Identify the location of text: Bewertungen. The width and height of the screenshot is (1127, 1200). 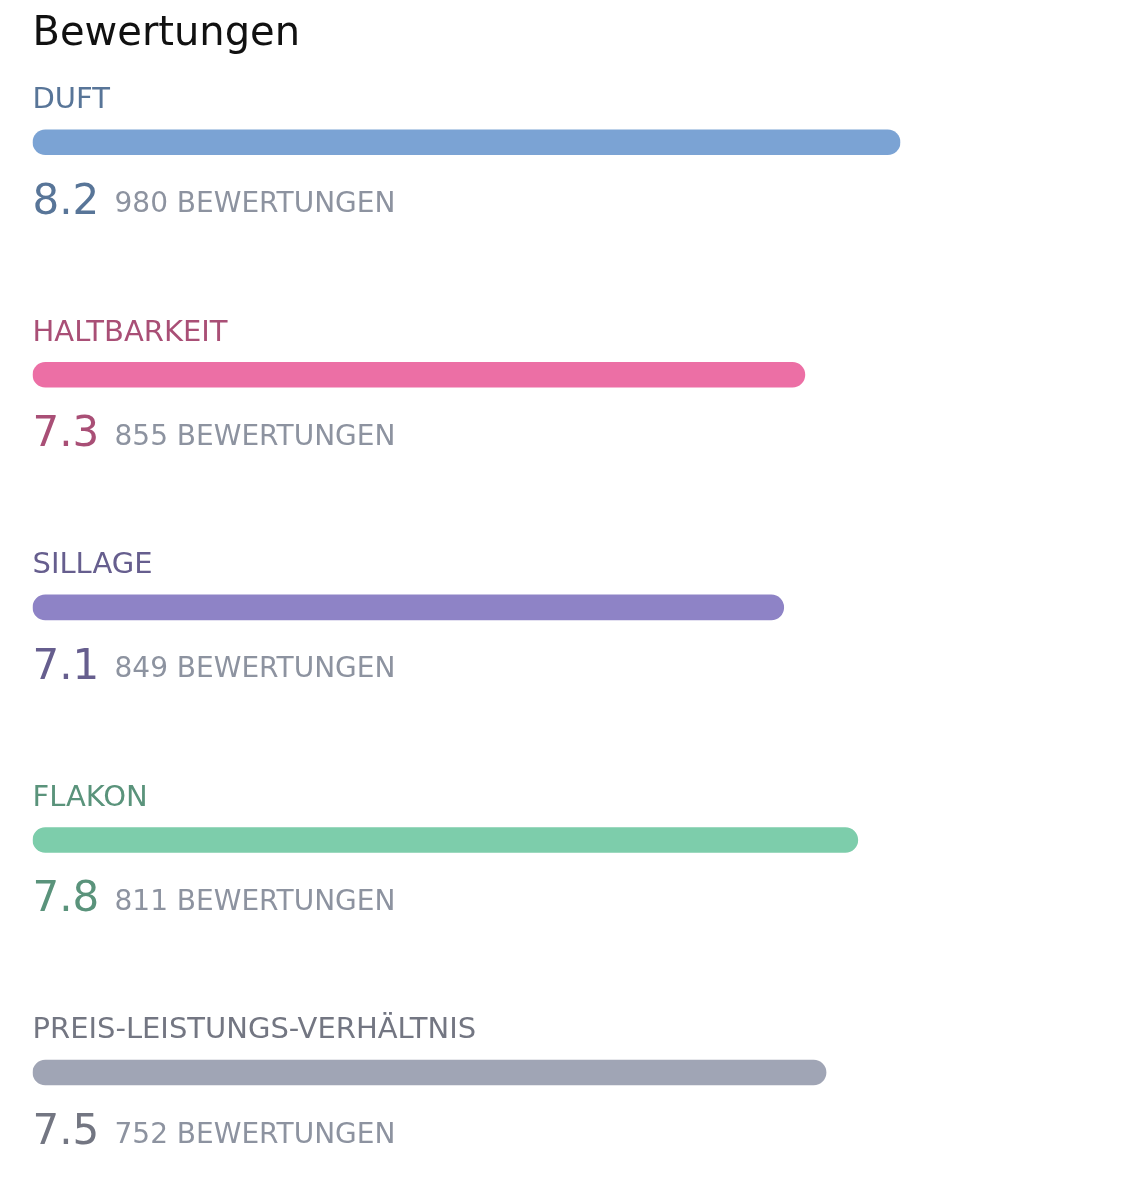
(166, 30).